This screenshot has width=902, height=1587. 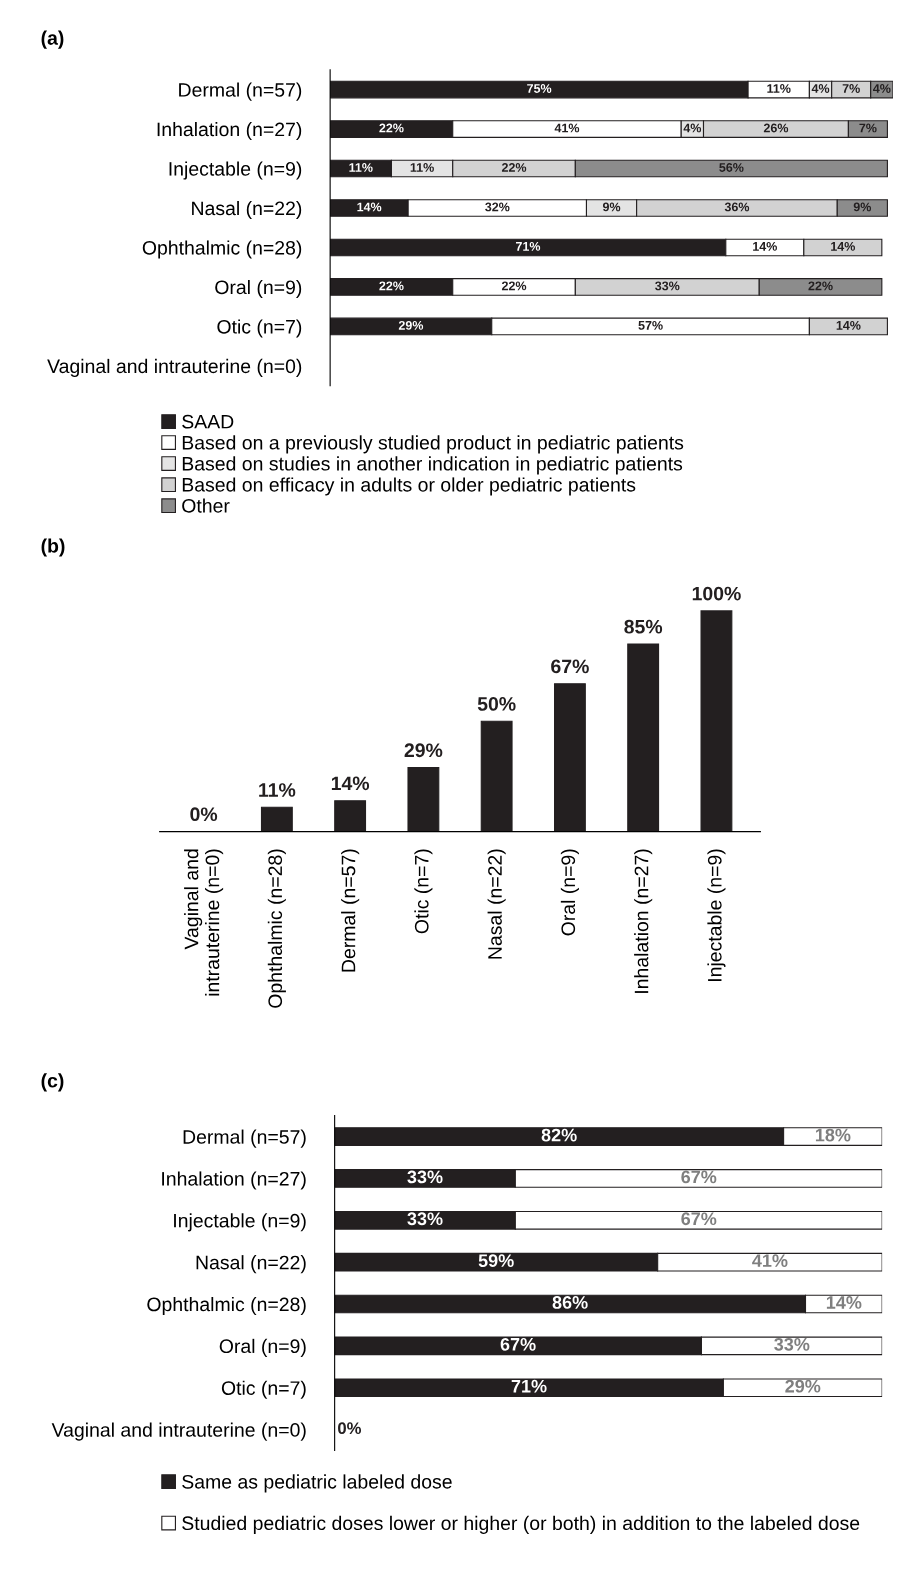 What do you see at coordinates (559, 1135) in the screenshot?
I see `data-label: 82%` at bounding box center [559, 1135].